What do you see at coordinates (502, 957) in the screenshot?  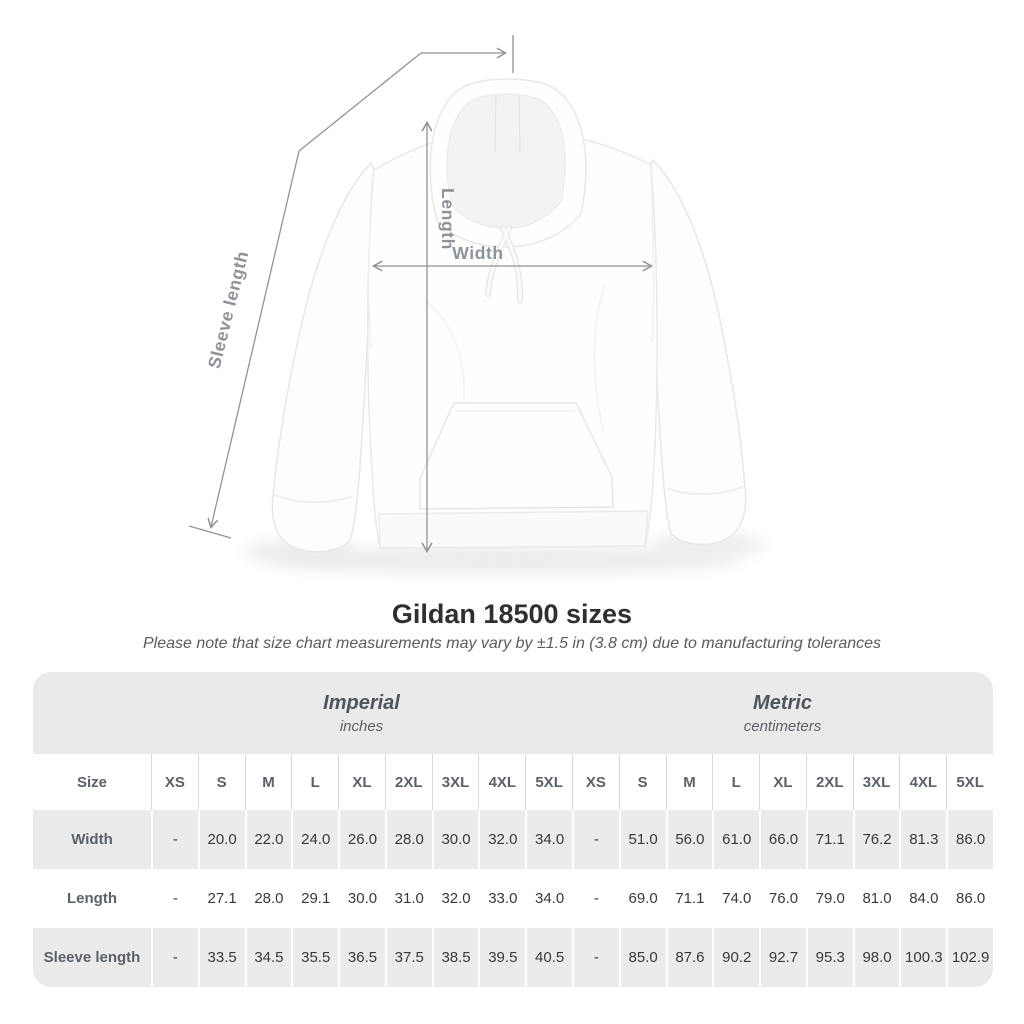 I see `value-cell: 39.5` at bounding box center [502, 957].